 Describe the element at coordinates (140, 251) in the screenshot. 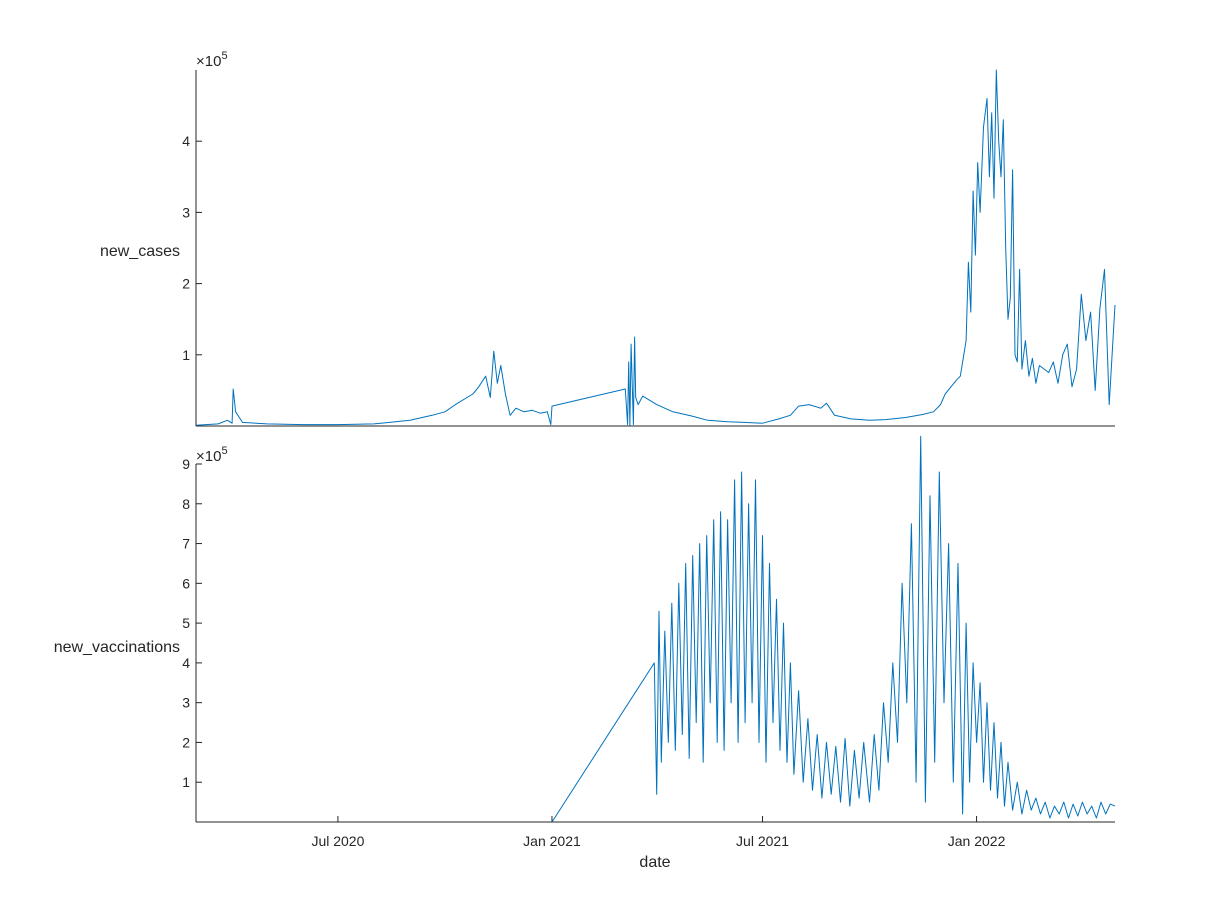

I see `ylabel-new-cases: new_cases` at that location.